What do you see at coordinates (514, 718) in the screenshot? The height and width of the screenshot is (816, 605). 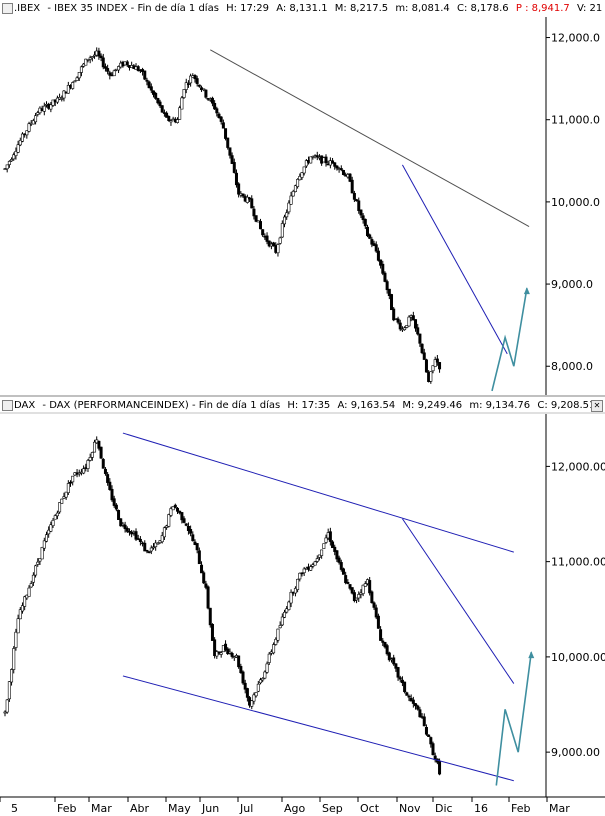 I see `dax-projection-arrow` at bounding box center [514, 718].